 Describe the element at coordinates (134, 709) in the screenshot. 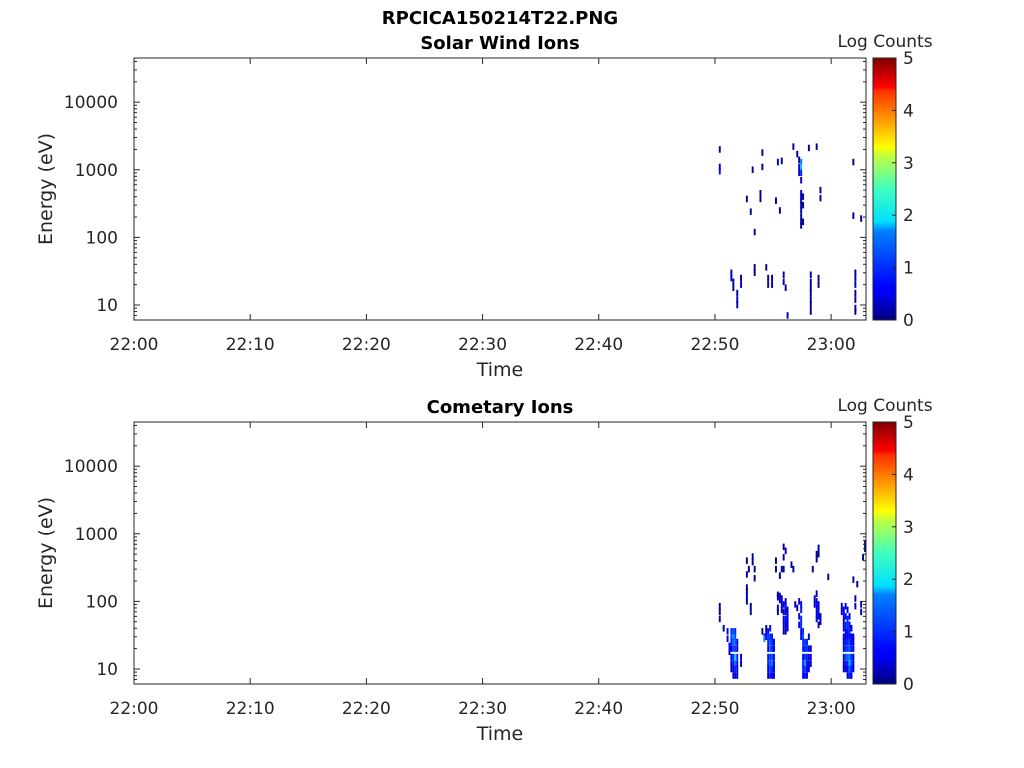

I see `x-tick-label: 22:00` at that location.